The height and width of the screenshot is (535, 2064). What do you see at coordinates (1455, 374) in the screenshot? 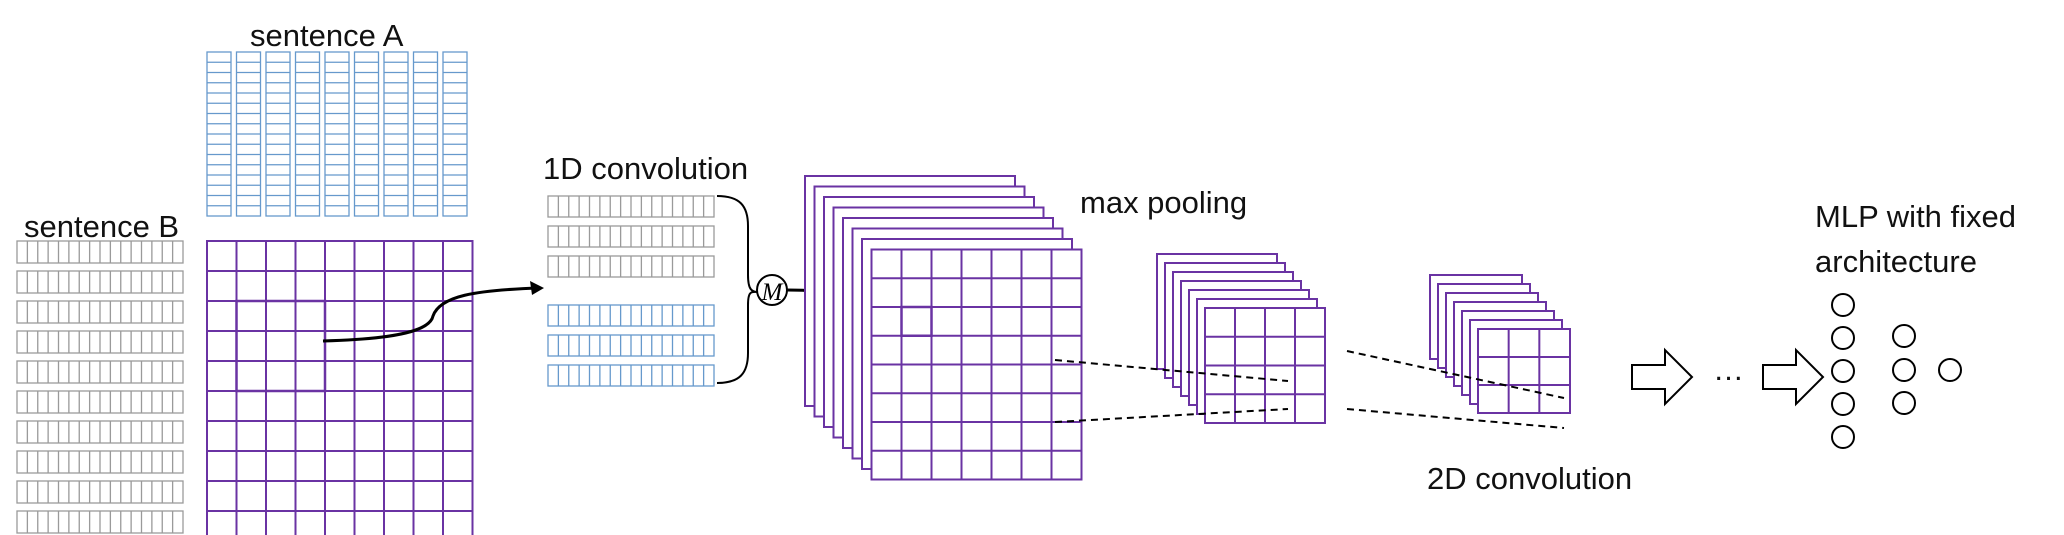
I see `conv2d-projection-top` at bounding box center [1455, 374].